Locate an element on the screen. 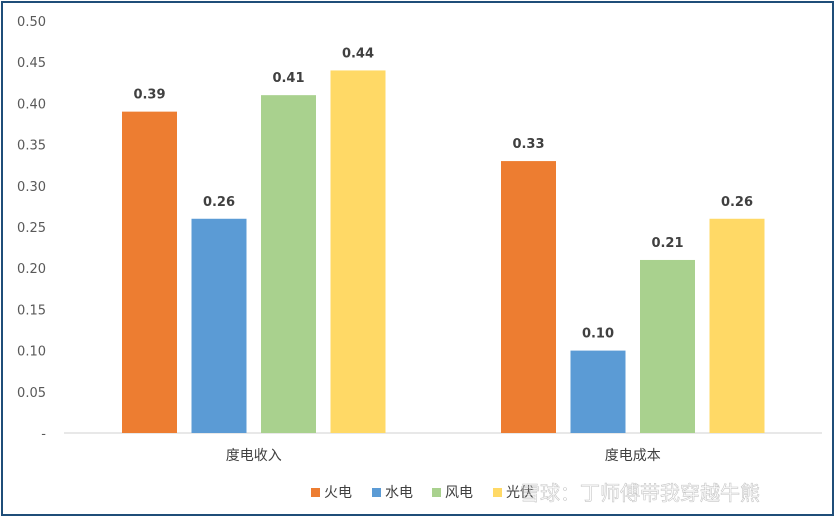 Image resolution: width=835 pixels, height=518 pixels. data-label: 0.44 is located at coordinates (358, 53).